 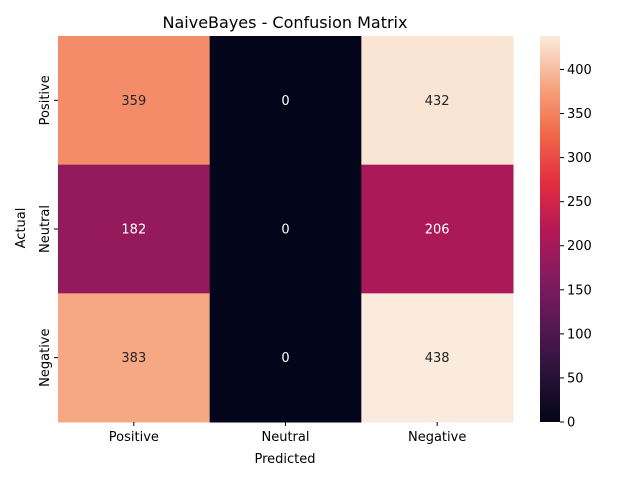 I want to click on colorbar-tick-label: 150, so click(x=579, y=290).